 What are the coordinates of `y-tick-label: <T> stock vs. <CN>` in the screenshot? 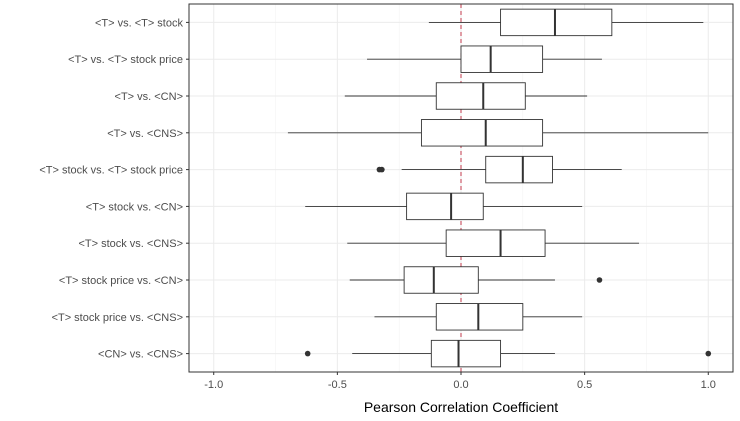 It's located at (134, 207).